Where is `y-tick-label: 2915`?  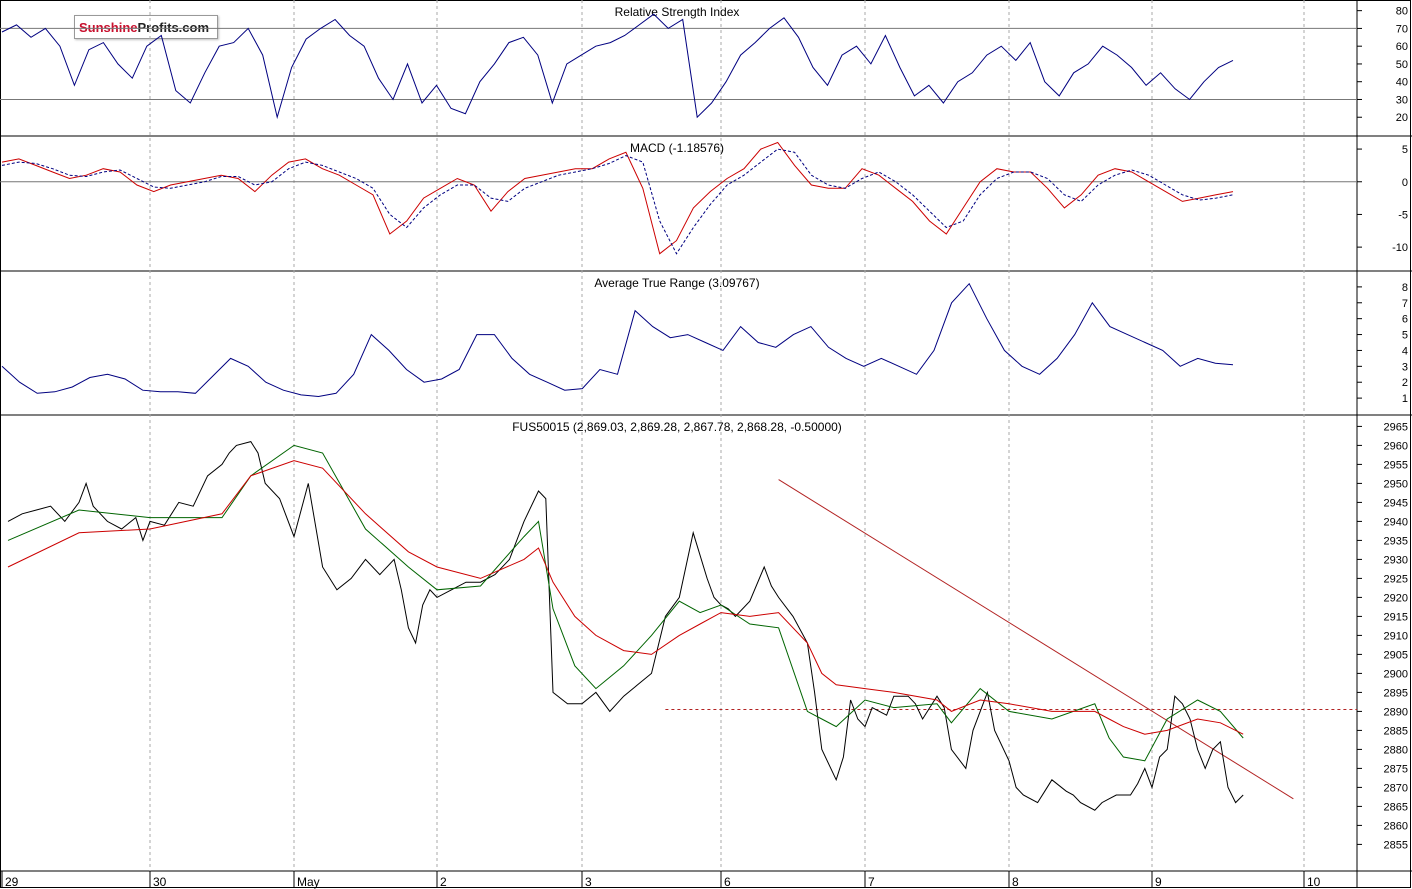
y-tick-label: 2915 is located at coordinates (1396, 617).